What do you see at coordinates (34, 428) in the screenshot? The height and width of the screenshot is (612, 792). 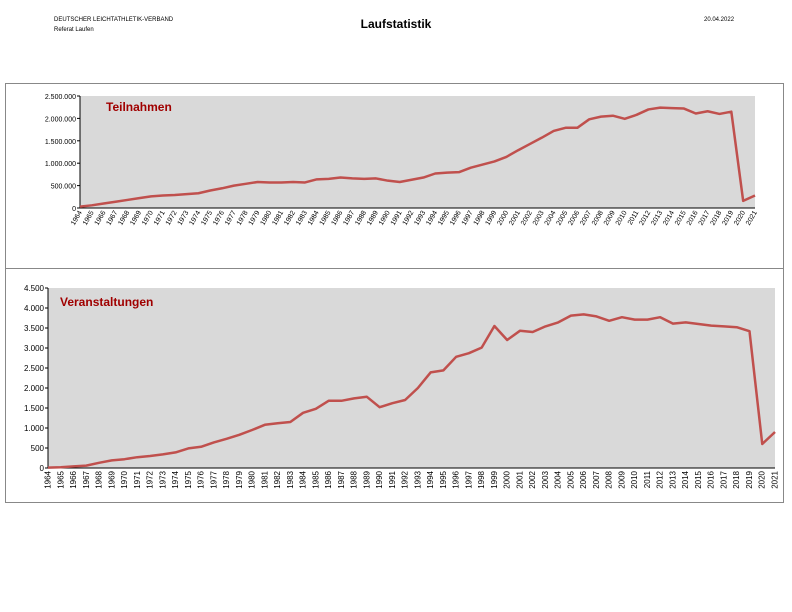 I see `y-tick-label: 1.000` at bounding box center [34, 428].